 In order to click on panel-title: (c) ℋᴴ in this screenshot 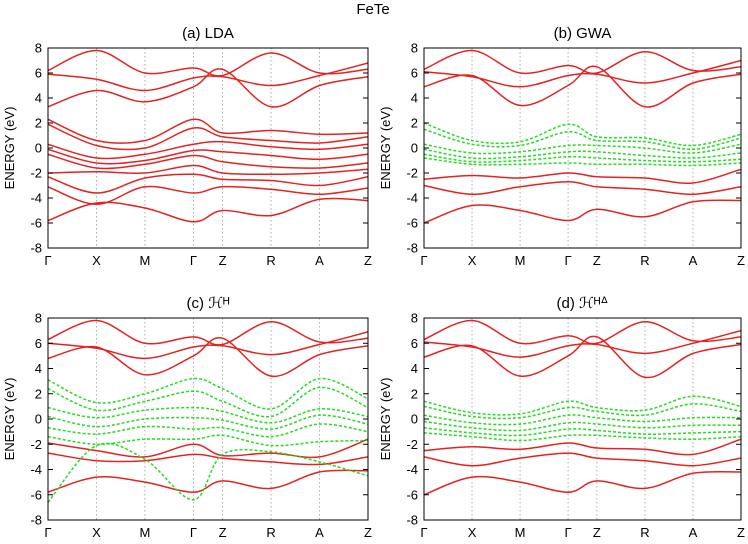, I will do `click(208, 303)`.